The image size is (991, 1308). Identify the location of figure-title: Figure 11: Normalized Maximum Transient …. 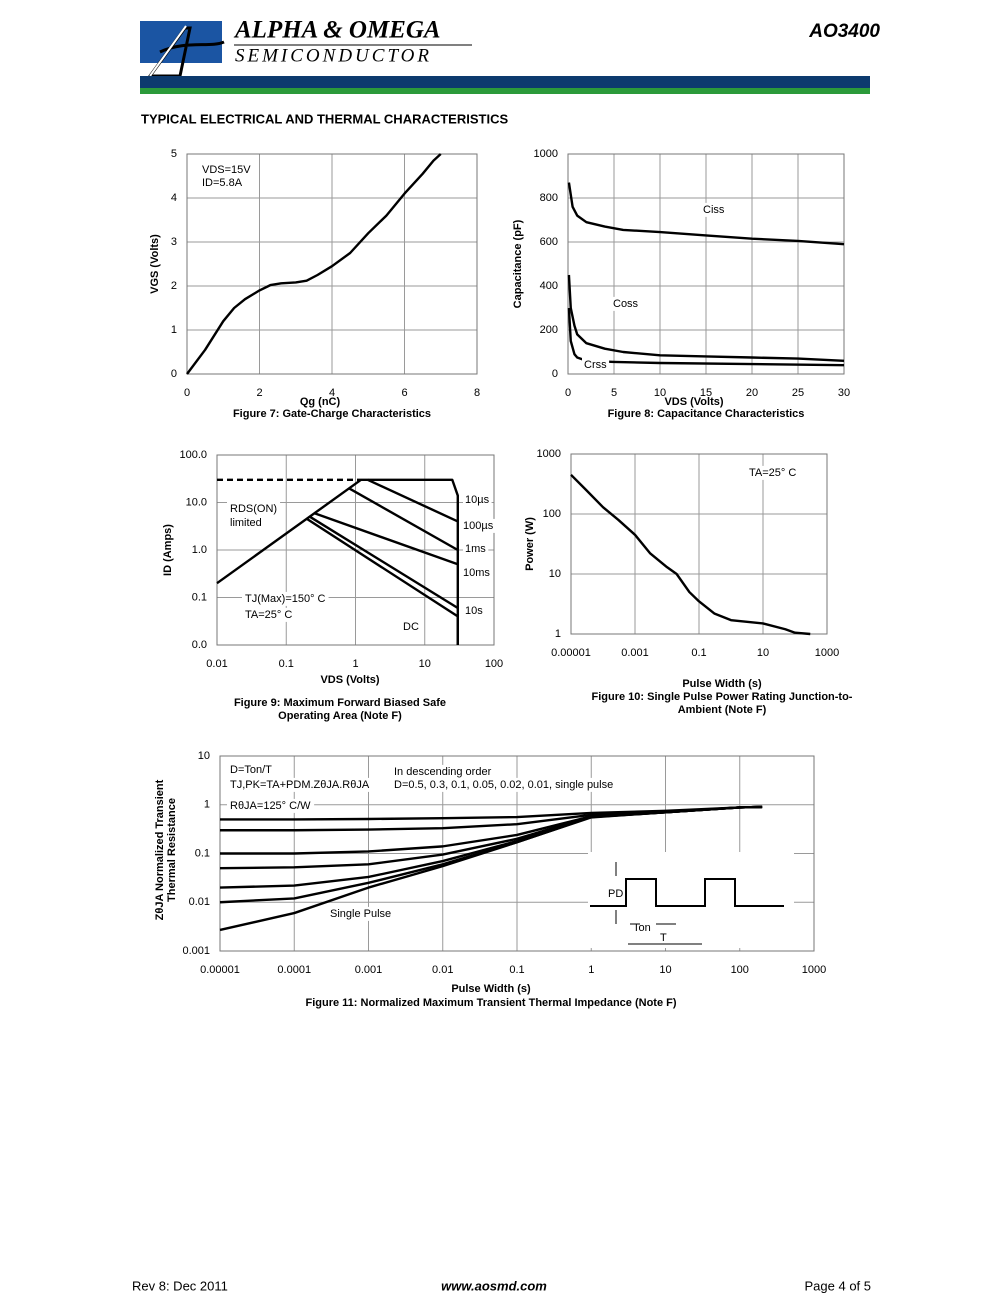
(490, 1003).